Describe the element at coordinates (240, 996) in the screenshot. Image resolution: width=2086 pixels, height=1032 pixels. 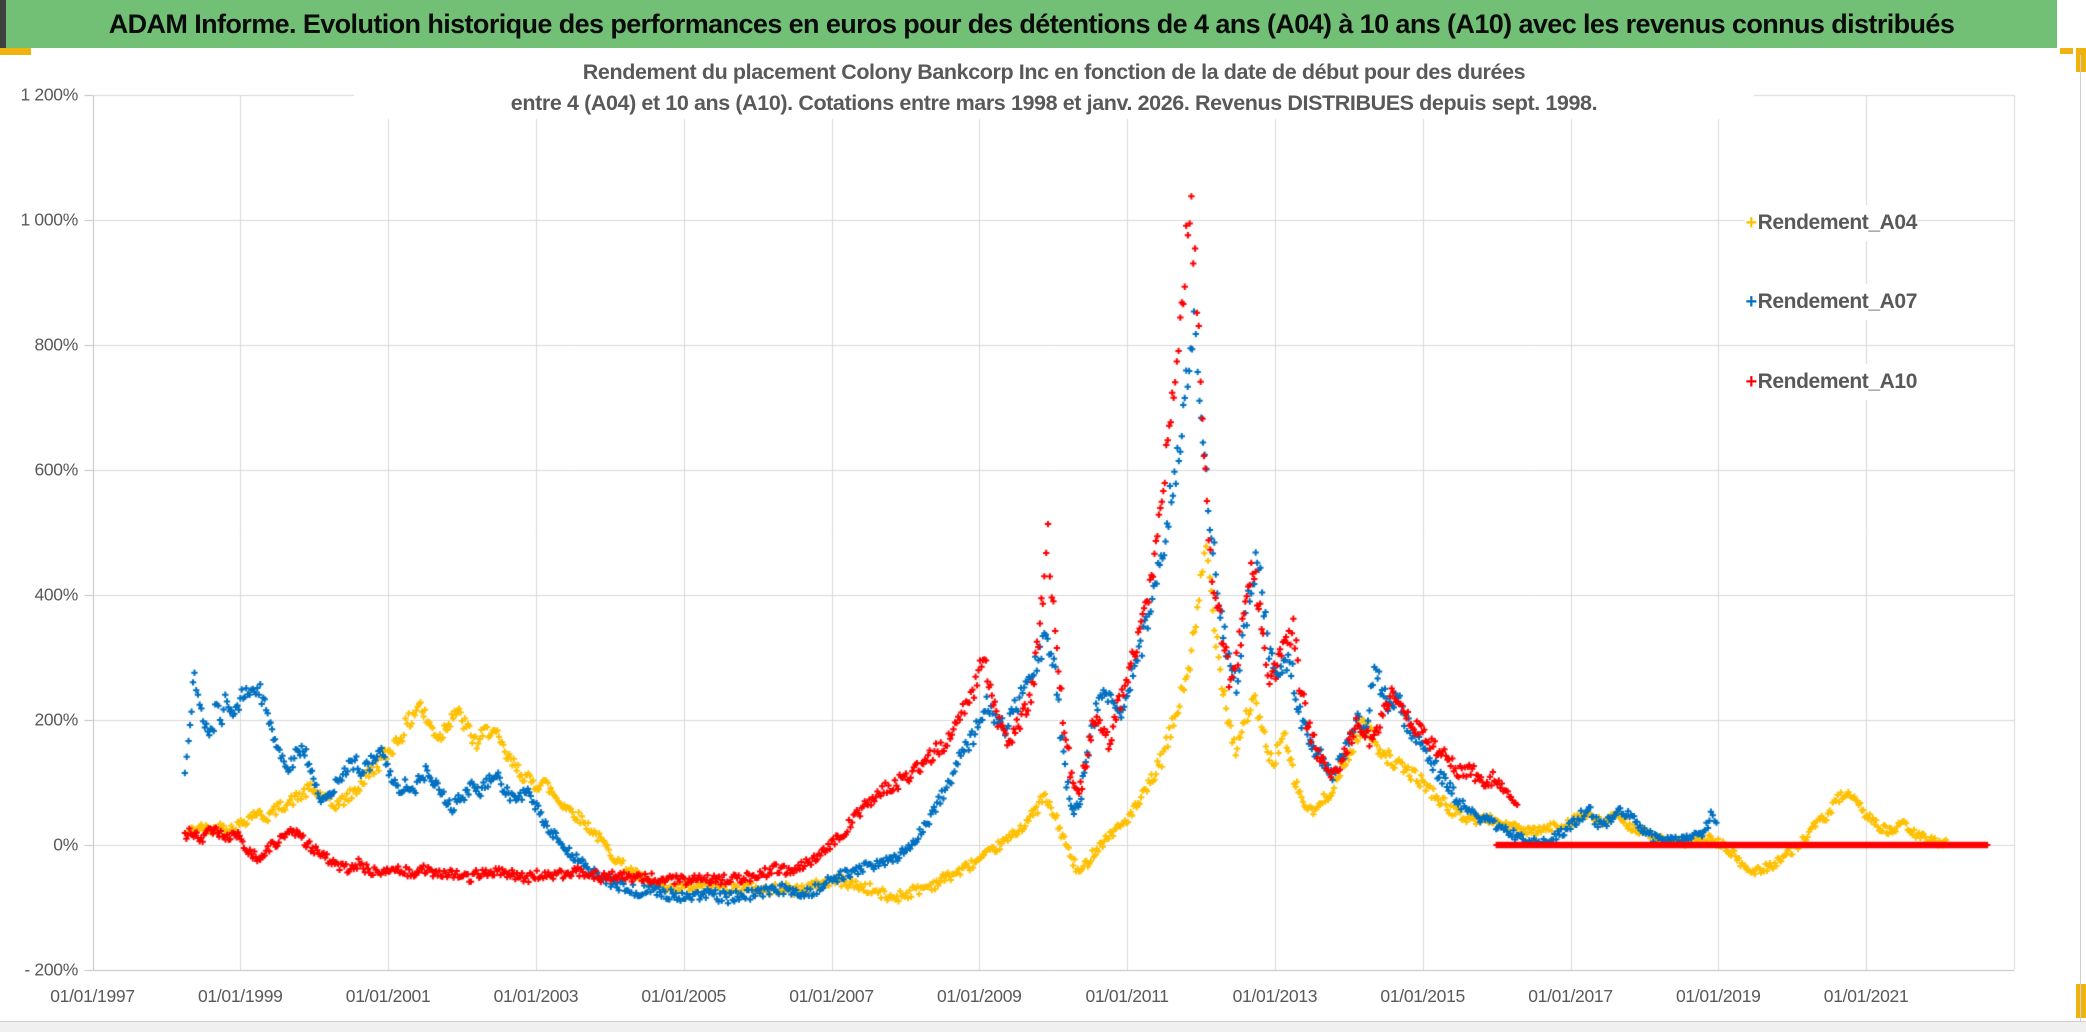
I see `x-axis-label: 01/01/1999` at that location.